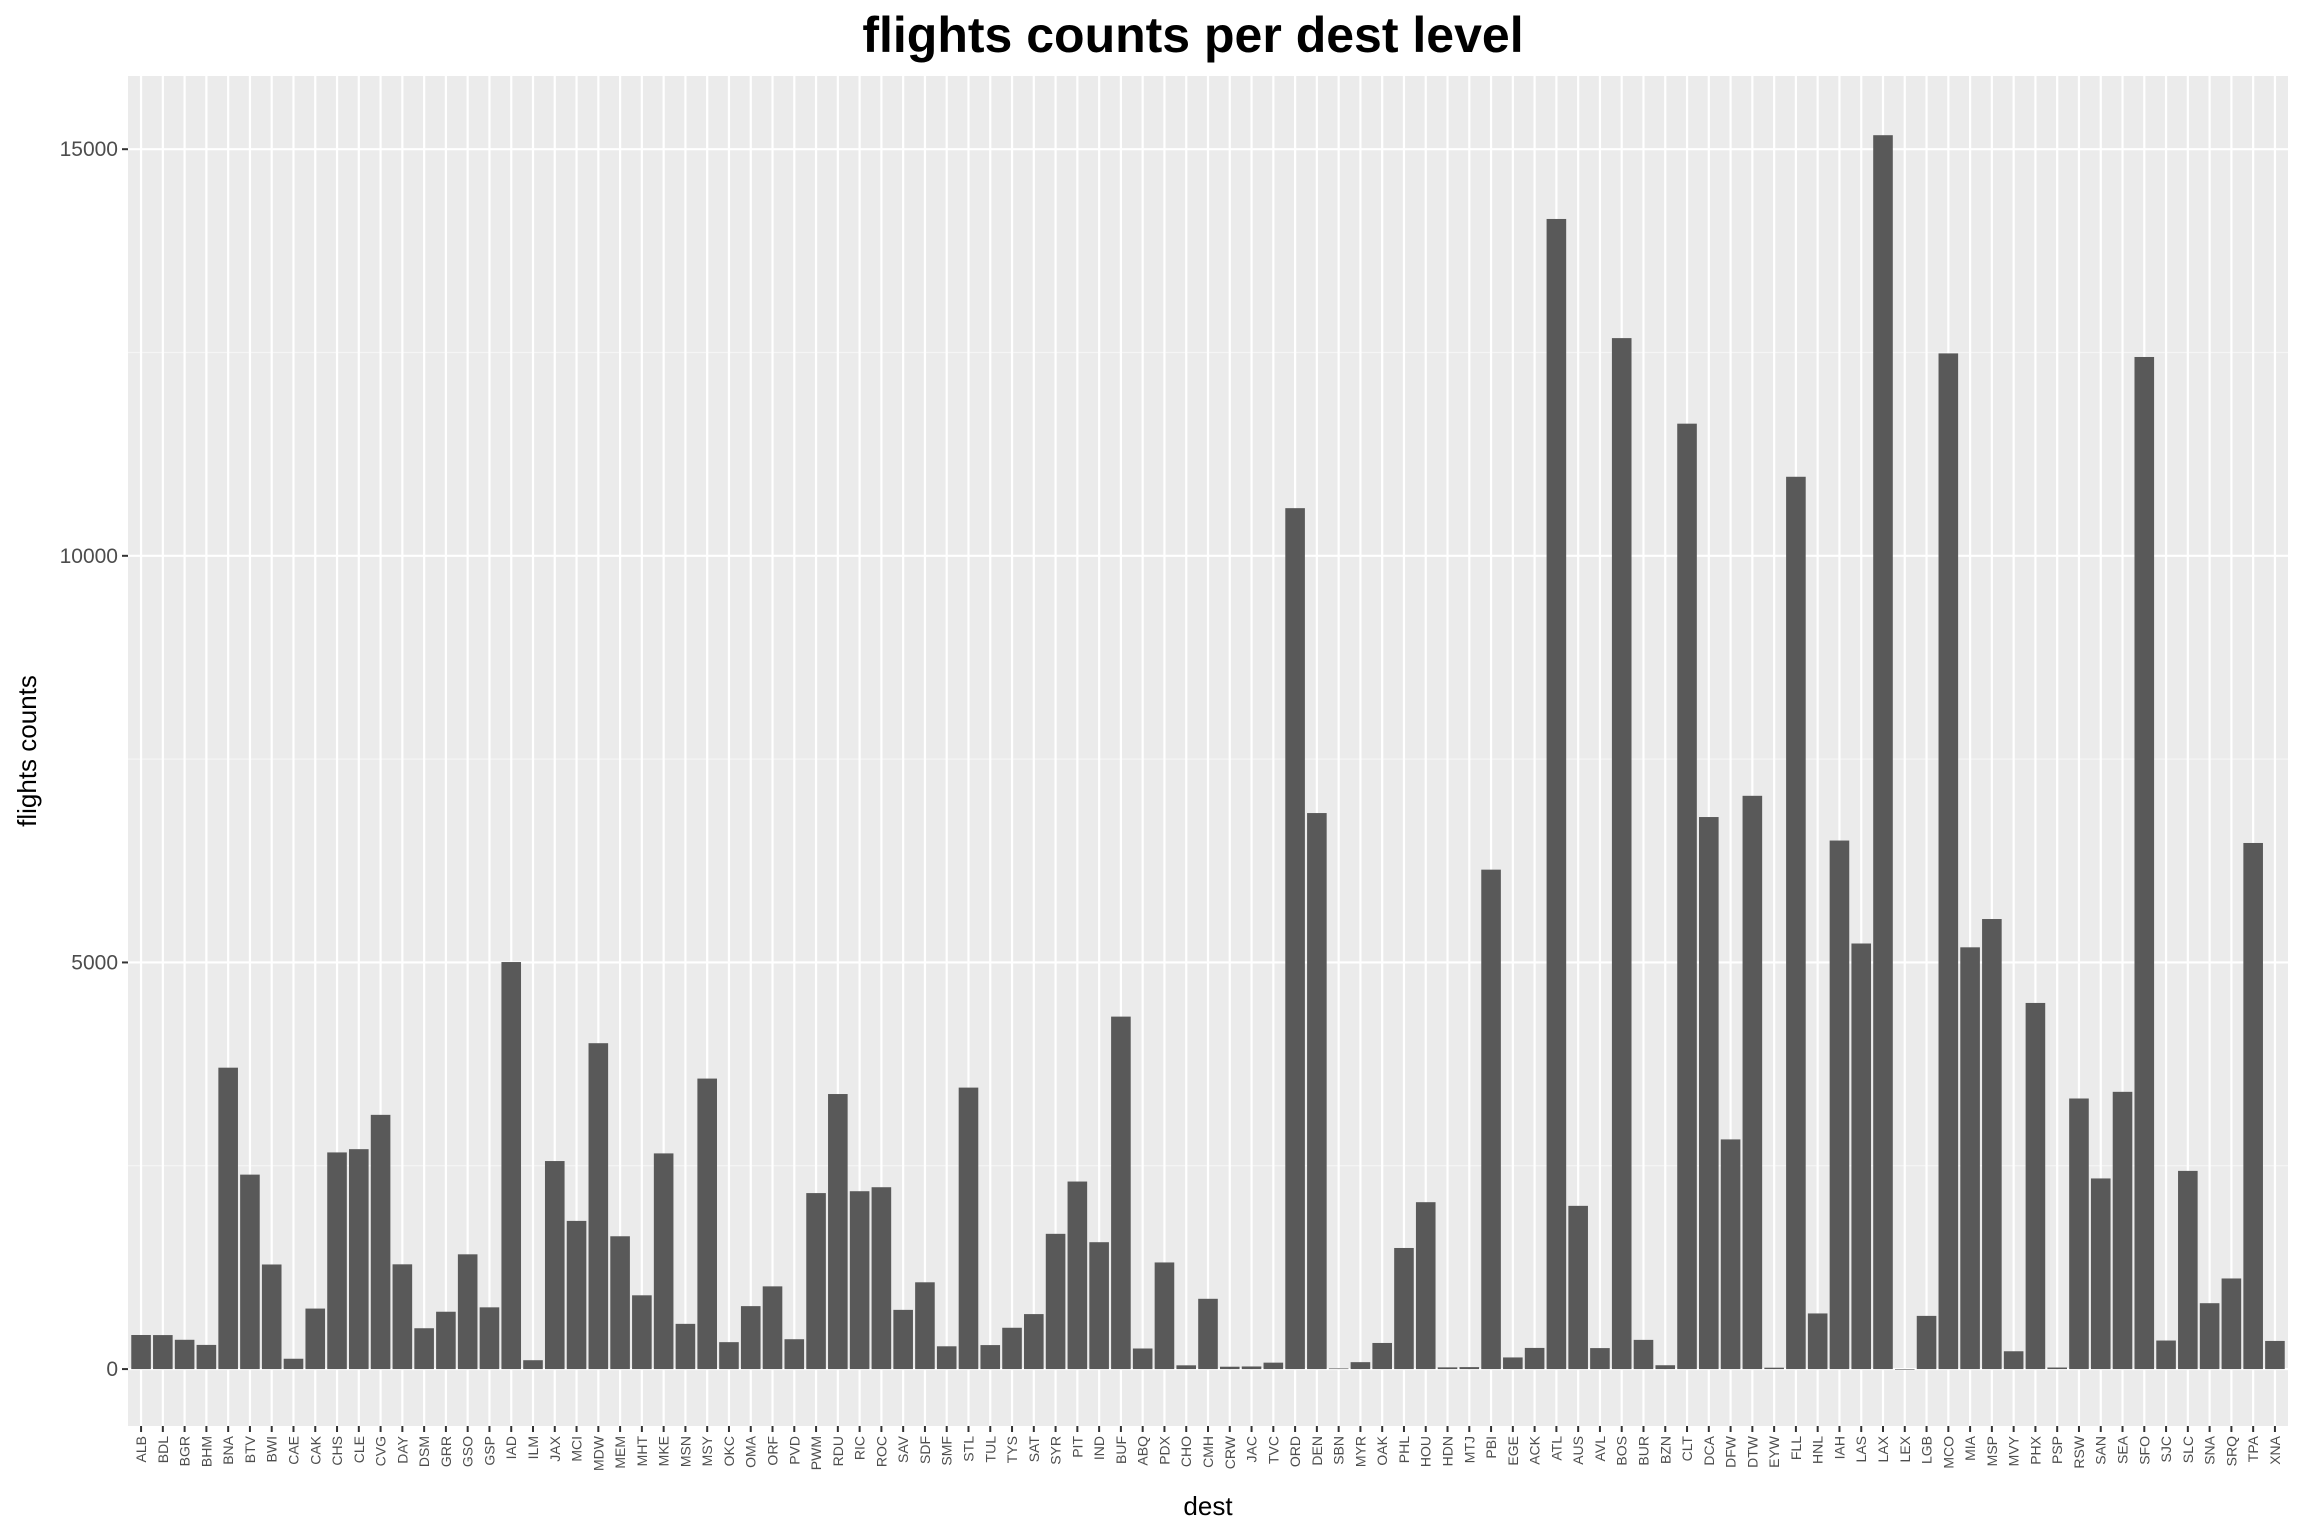  I want to click on y-tick-label: 0, so click(112, 1369).